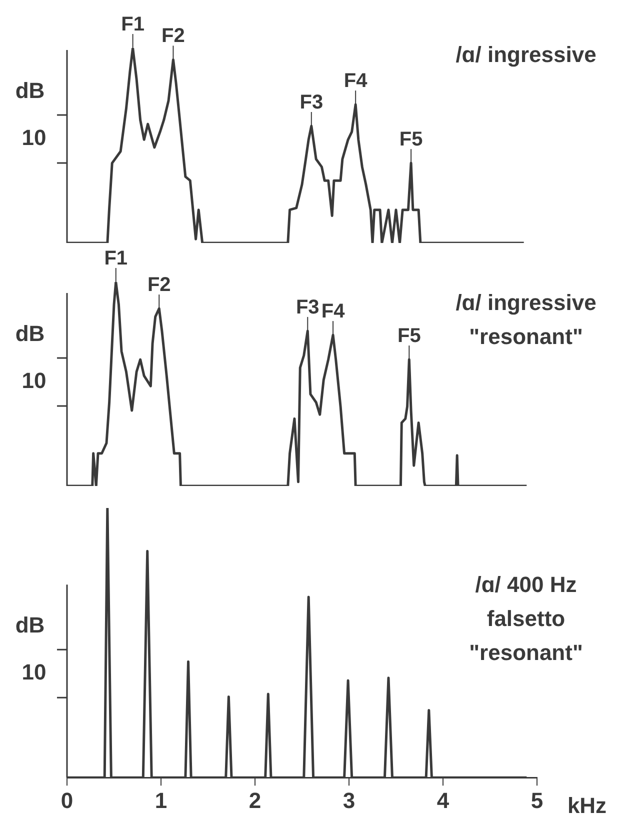 The width and height of the screenshot is (627, 840). Describe the element at coordinates (67, 800) in the screenshot. I see `x-tick-label: 0` at that location.